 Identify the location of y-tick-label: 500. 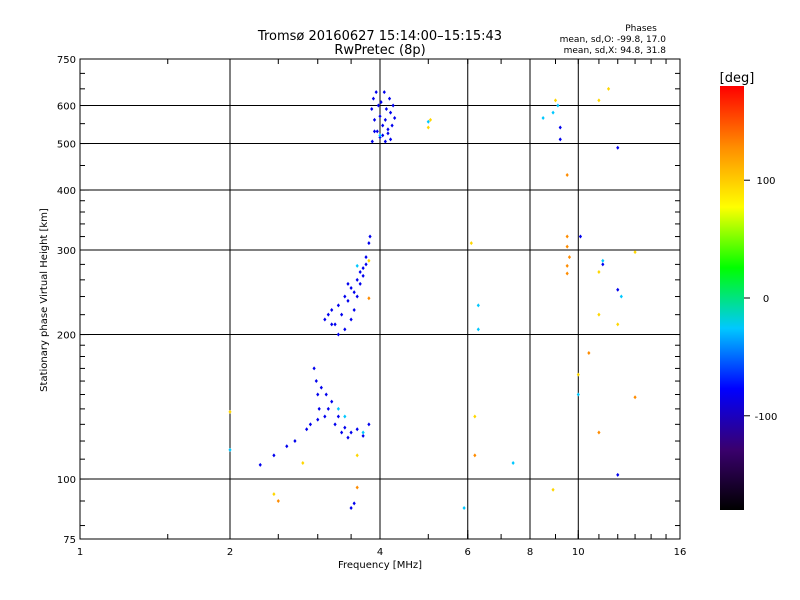
(66, 145).